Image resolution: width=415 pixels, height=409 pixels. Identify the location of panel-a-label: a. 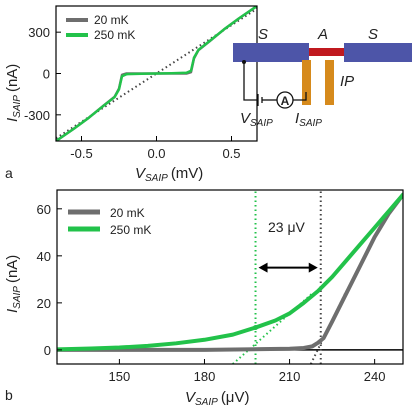
(9, 173).